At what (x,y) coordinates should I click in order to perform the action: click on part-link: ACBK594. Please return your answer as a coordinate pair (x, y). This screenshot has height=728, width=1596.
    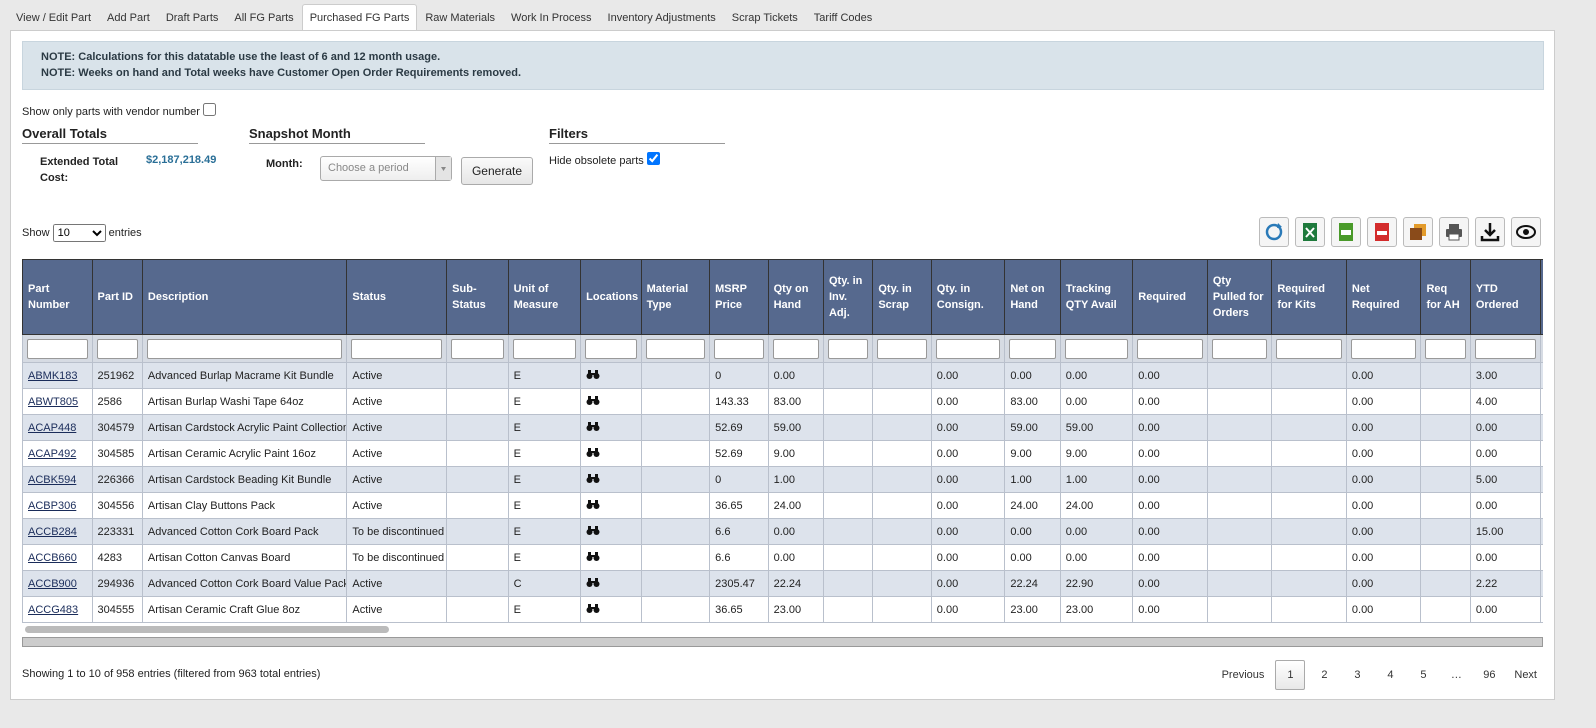
    Looking at the image, I should click on (52, 479).